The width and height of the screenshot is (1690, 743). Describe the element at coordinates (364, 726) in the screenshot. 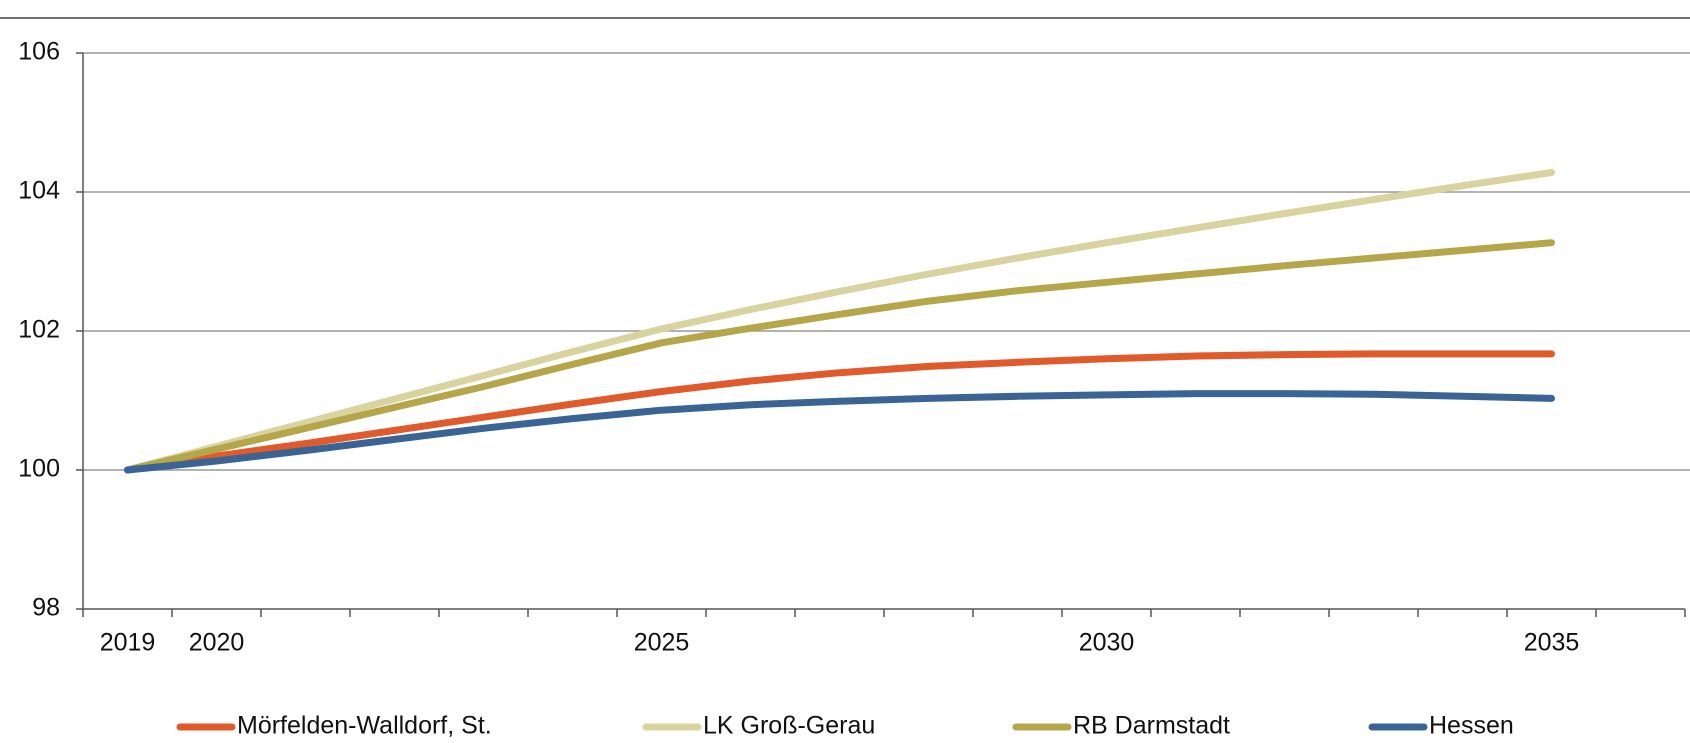

I see `legend-label: Mörfelden-Walldorf, St.` at that location.